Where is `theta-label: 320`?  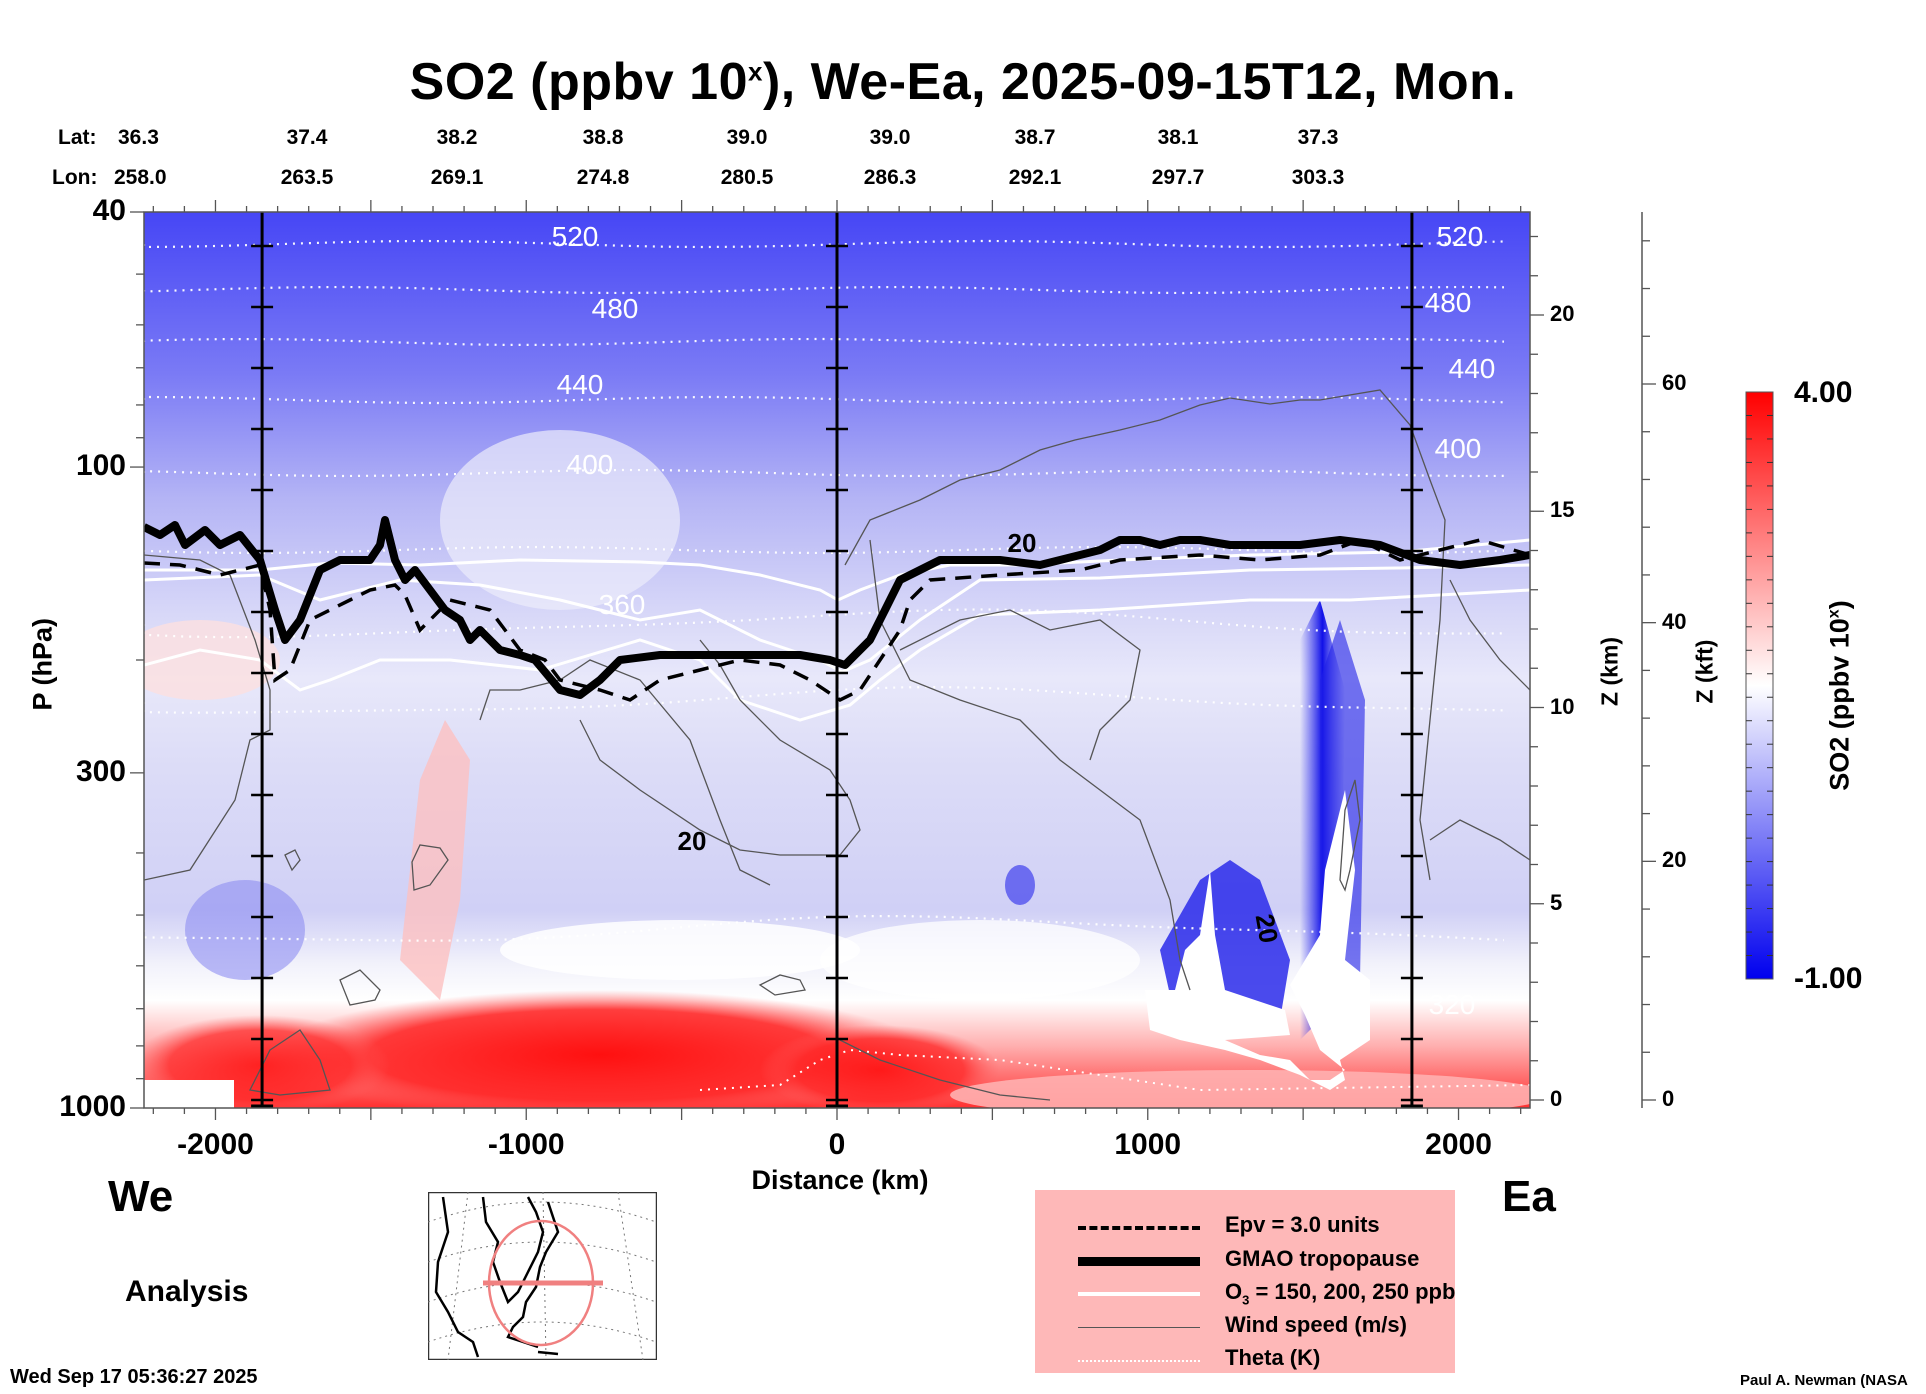 theta-label: 320 is located at coordinates (1452, 1004).